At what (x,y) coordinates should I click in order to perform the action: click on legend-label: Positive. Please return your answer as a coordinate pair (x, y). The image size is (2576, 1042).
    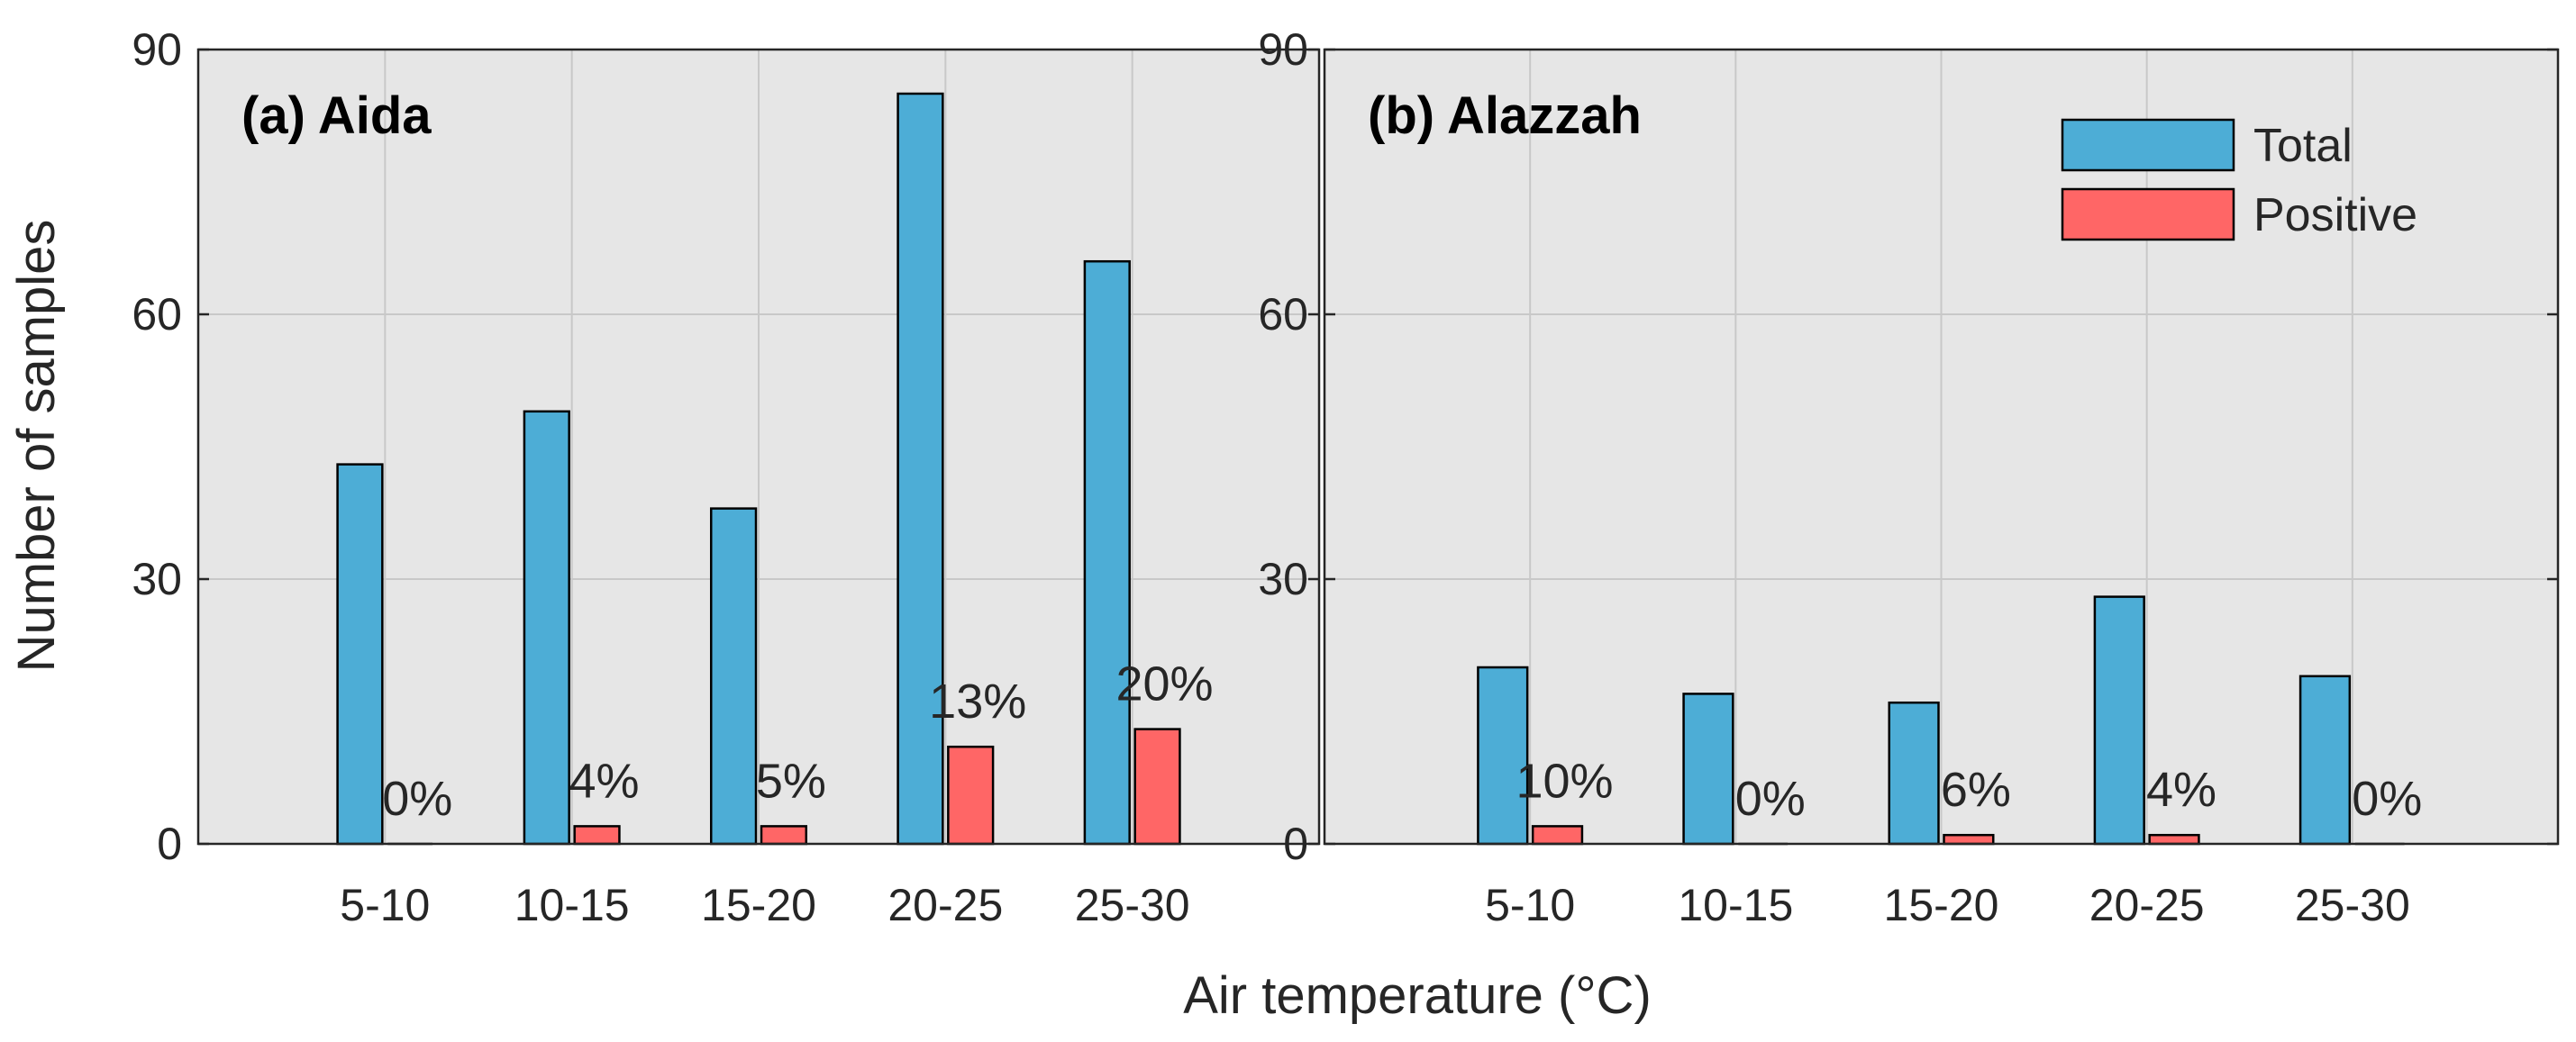
    Looking at the image, I should click on (2335, 215).